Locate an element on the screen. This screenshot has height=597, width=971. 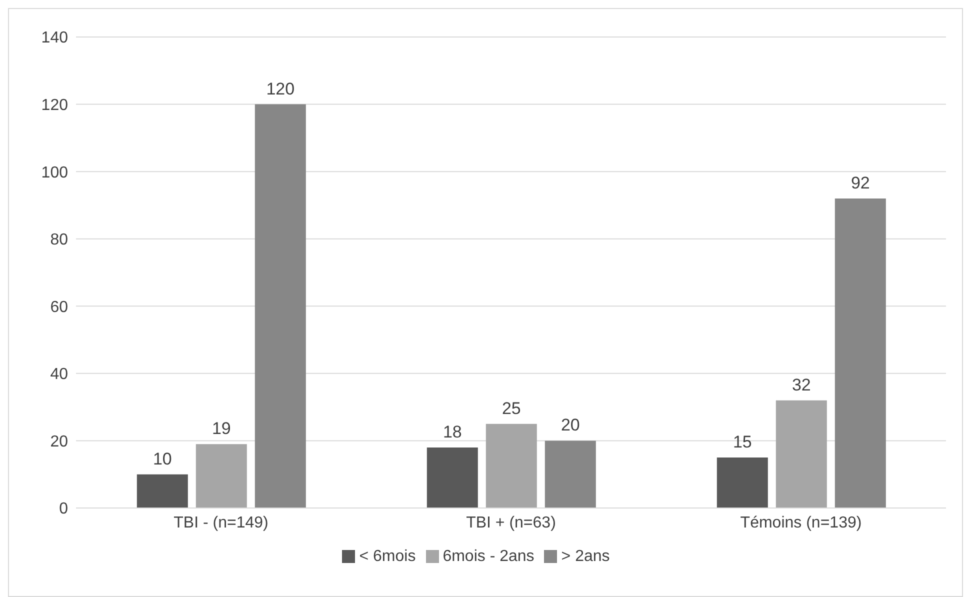
y-tick-label: 40 is located at coordinates (59, 375).